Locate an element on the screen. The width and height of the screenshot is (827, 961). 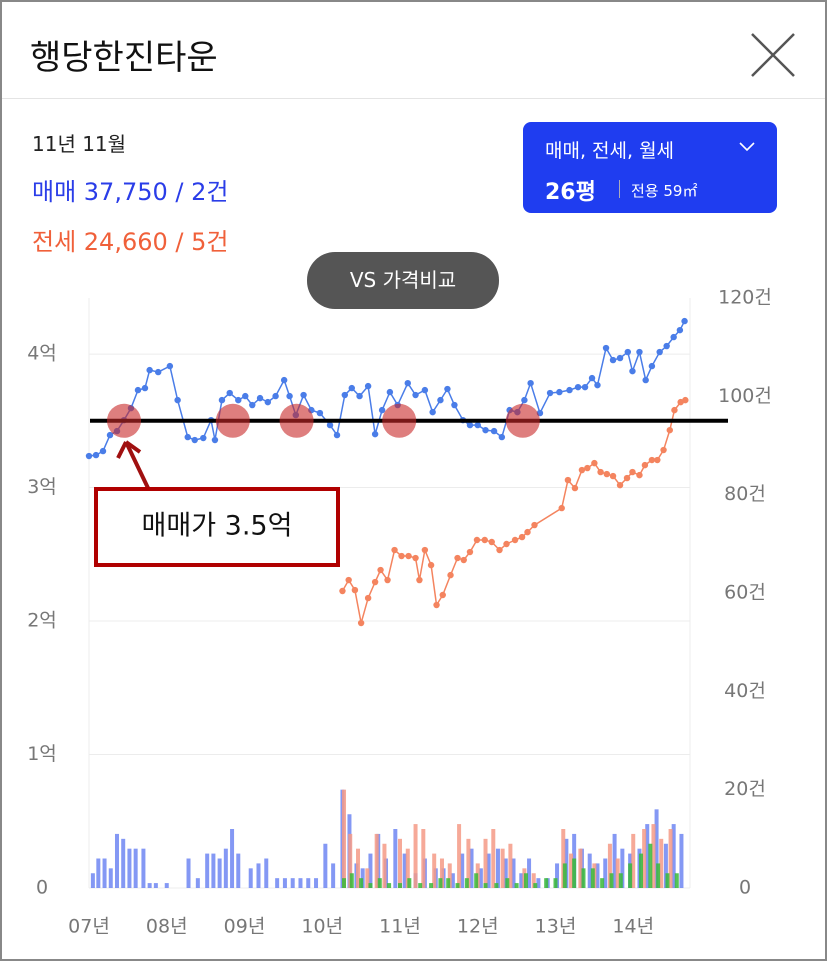
x-tick-label: 10년 is located at coordinates (322, 927).